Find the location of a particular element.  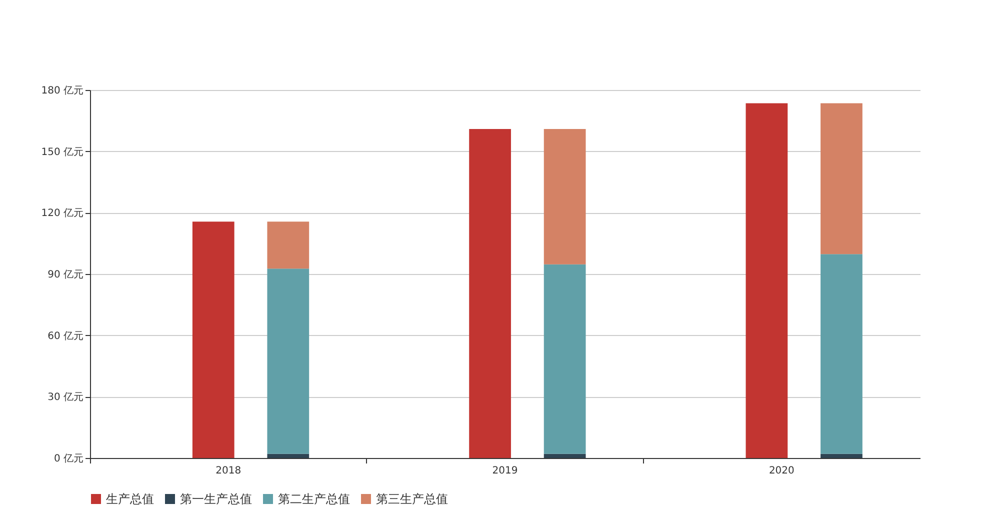

y-tick-label: 30 亿元 is located at coordinates (66, 398).